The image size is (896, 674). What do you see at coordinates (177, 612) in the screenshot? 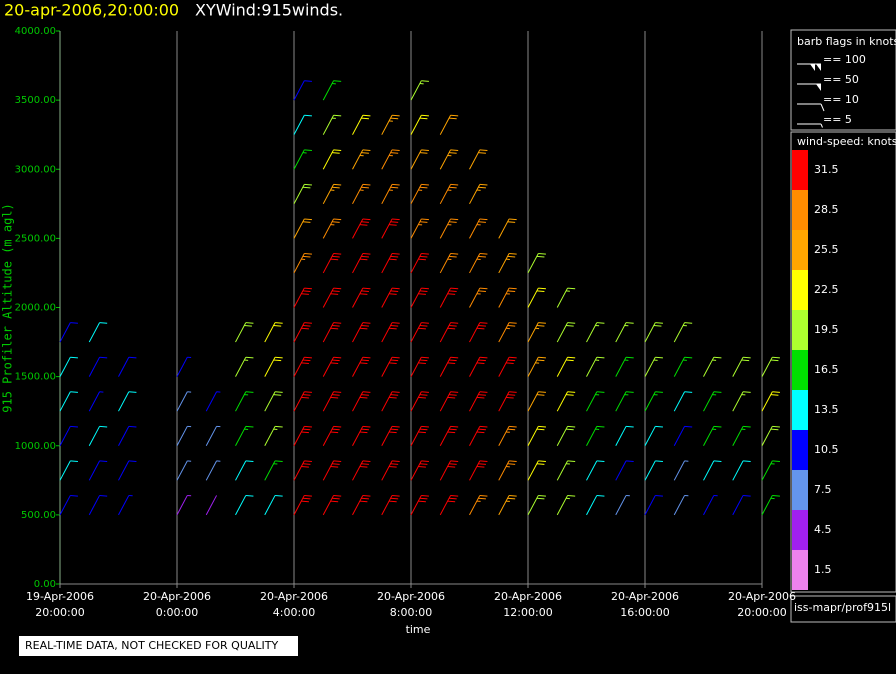
I see `x-tick-label: 0:00:00` at bounding box center [177, 612].